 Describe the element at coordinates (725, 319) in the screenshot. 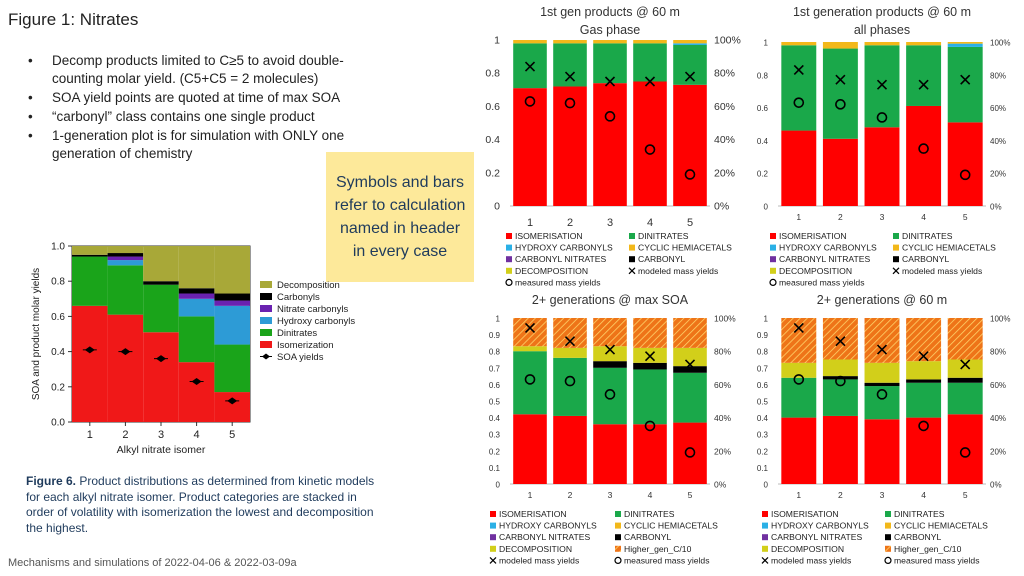

I see `y2-tick-label: 100%` at that location.